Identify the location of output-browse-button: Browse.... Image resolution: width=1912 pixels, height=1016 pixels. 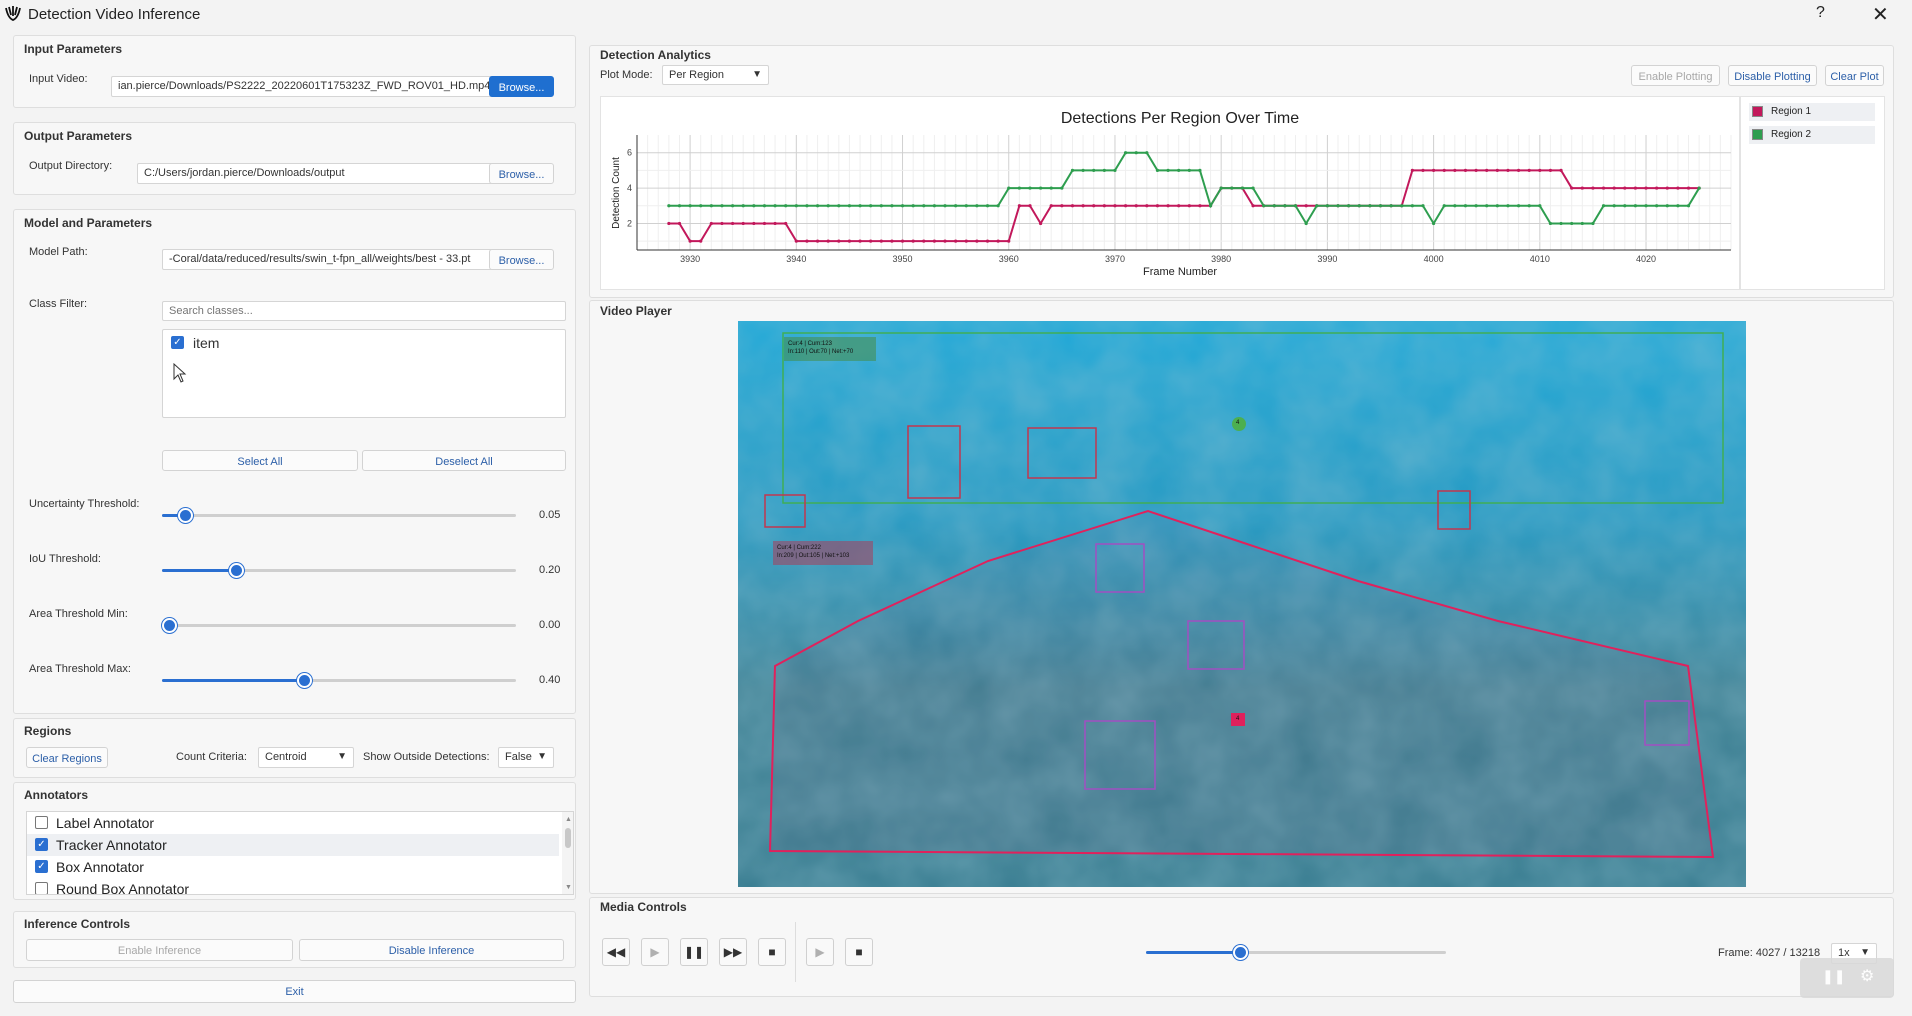
(521, 173).